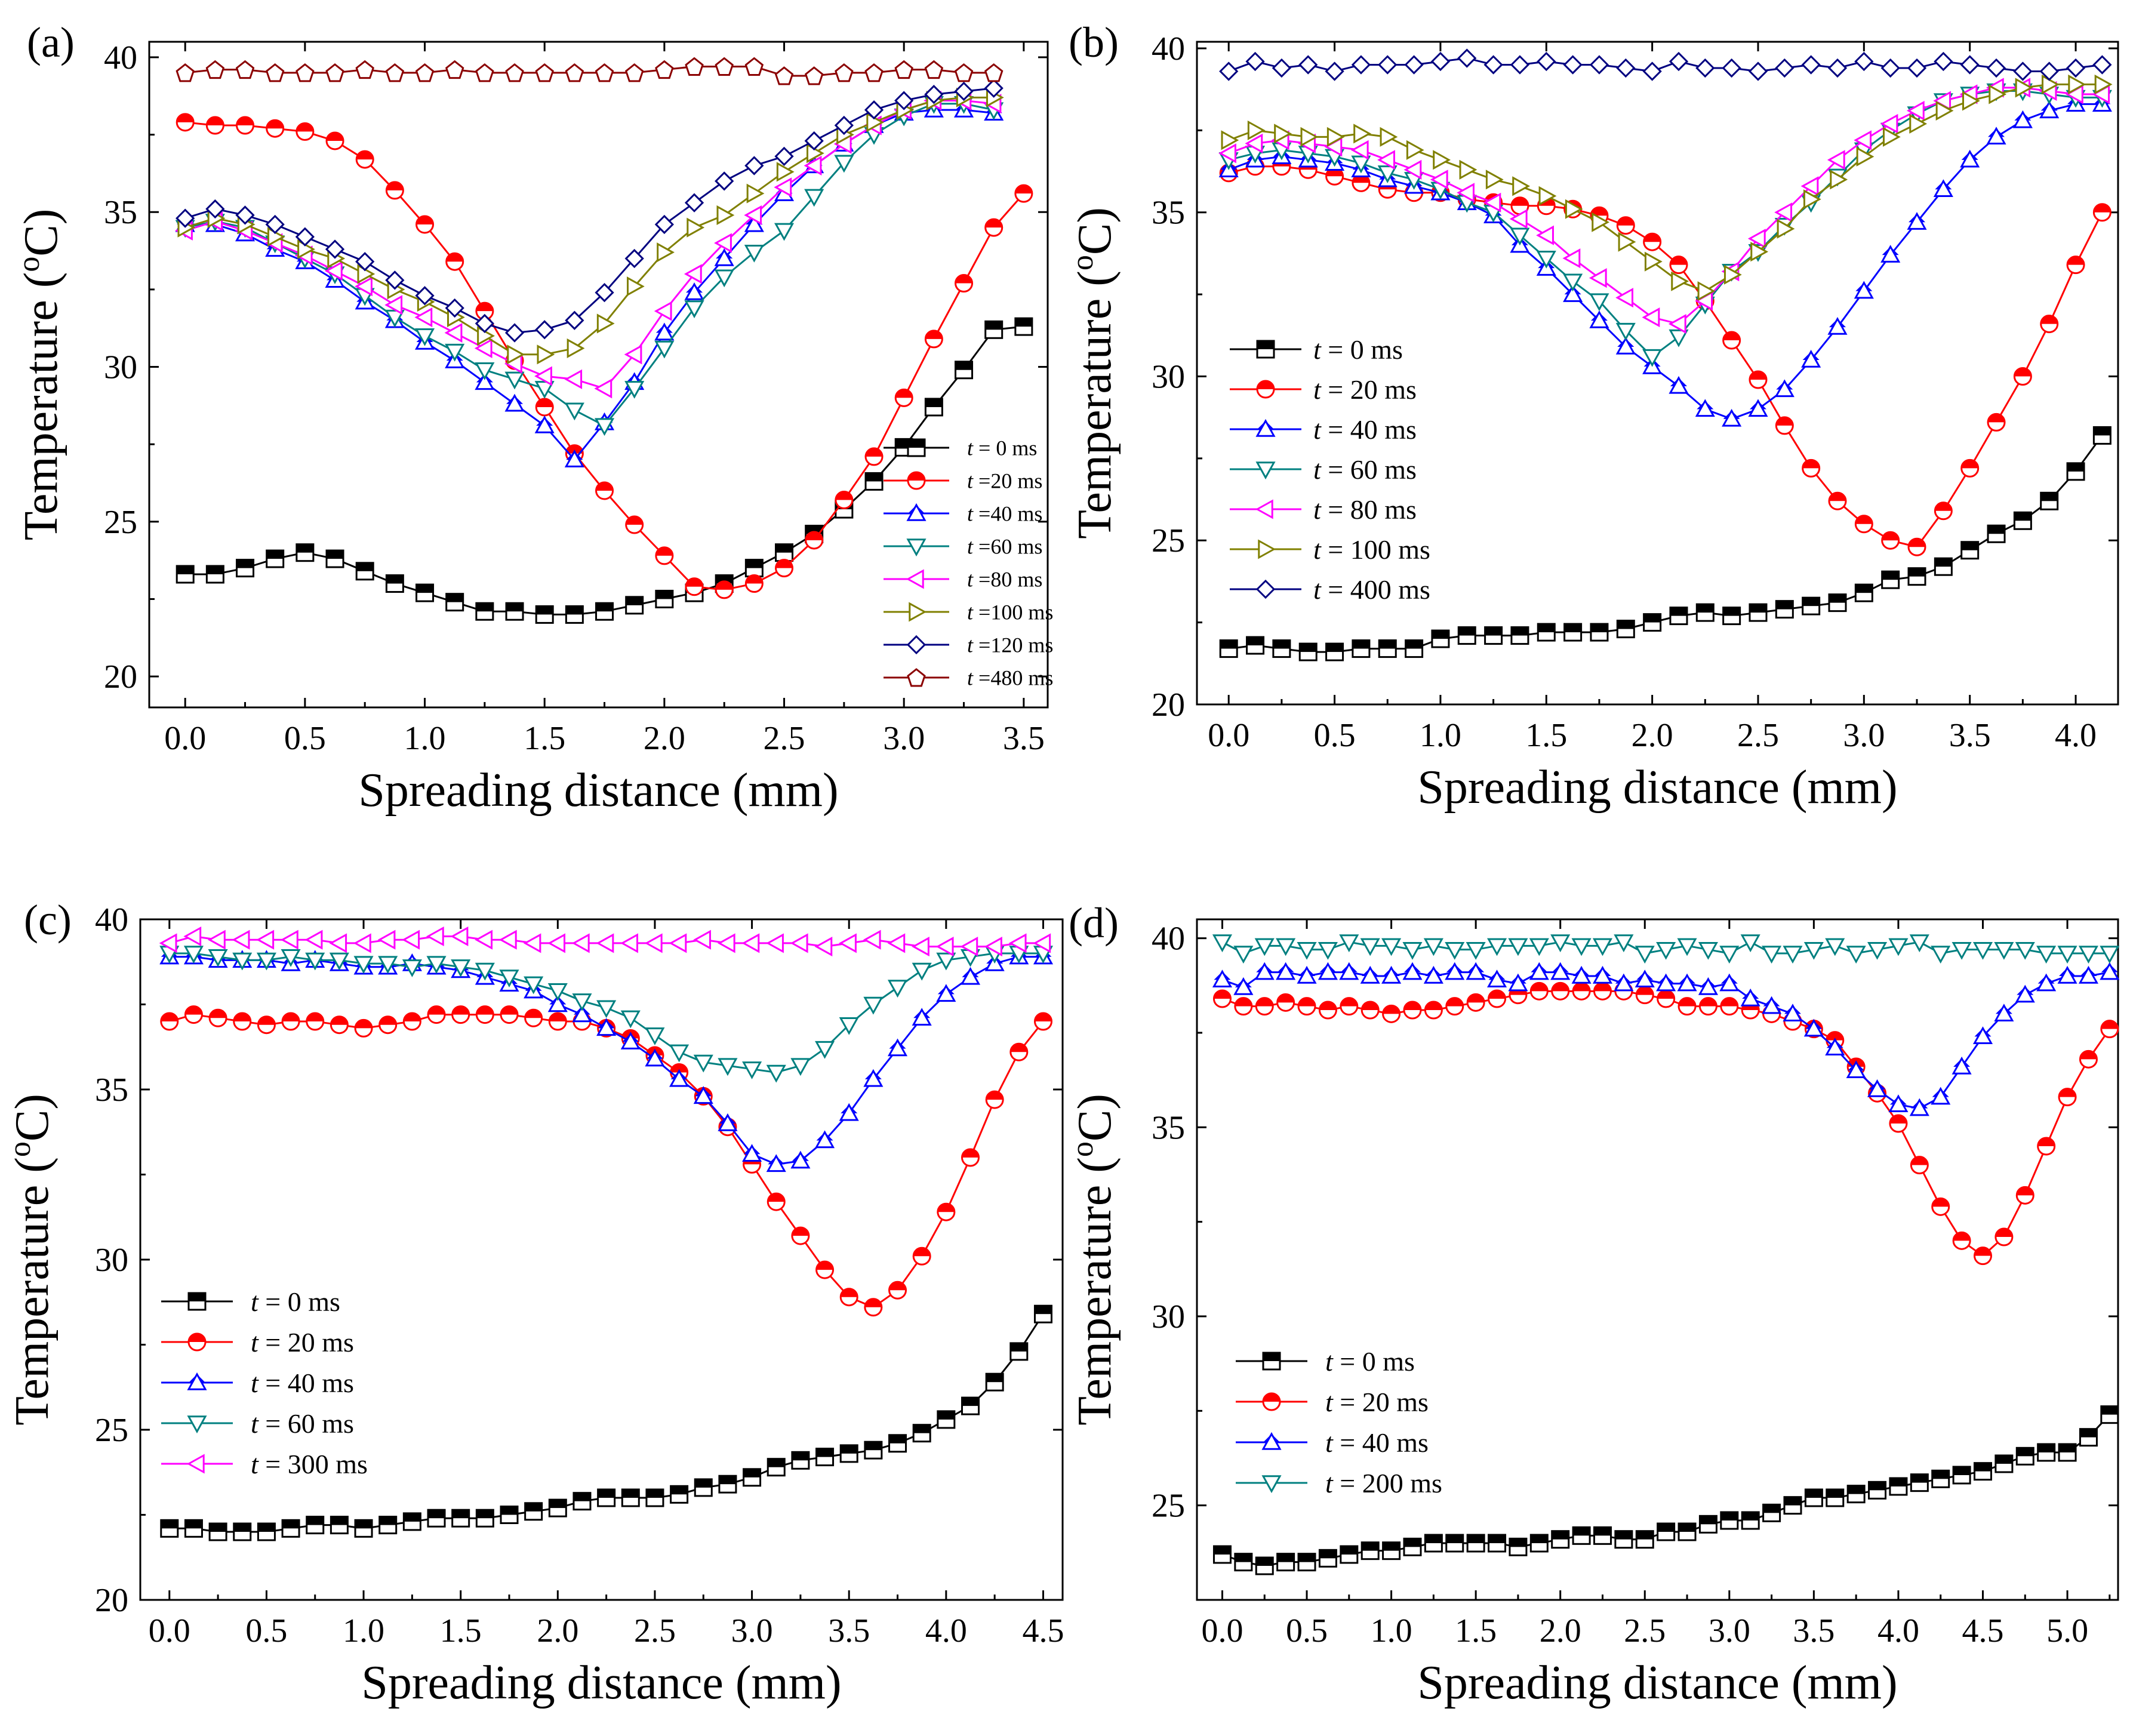  I want to click on legend-label: t = 40 ms, so click(302, 1383).